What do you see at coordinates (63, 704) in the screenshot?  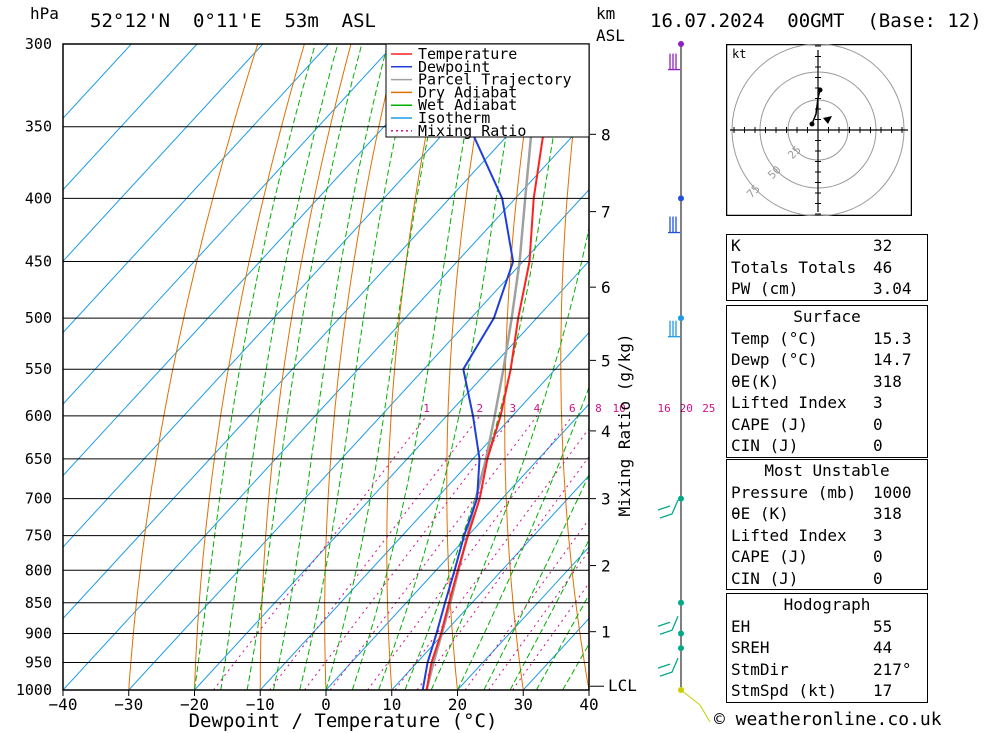 I see `x-tick-label: −40` at bounding box center [63, 704].